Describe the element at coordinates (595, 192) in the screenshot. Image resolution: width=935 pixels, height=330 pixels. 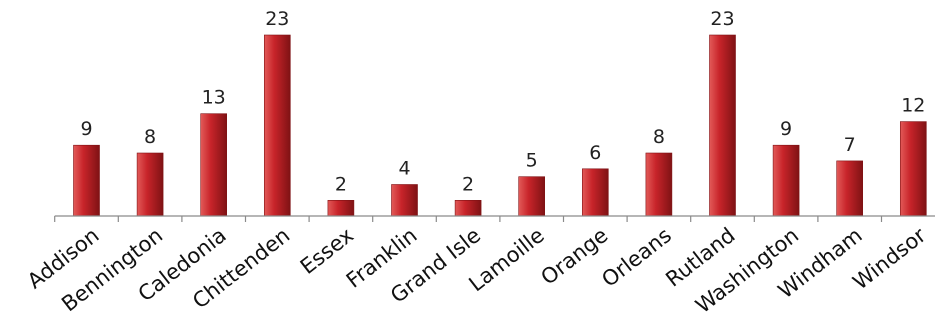
I see `bar-orange` at that location.